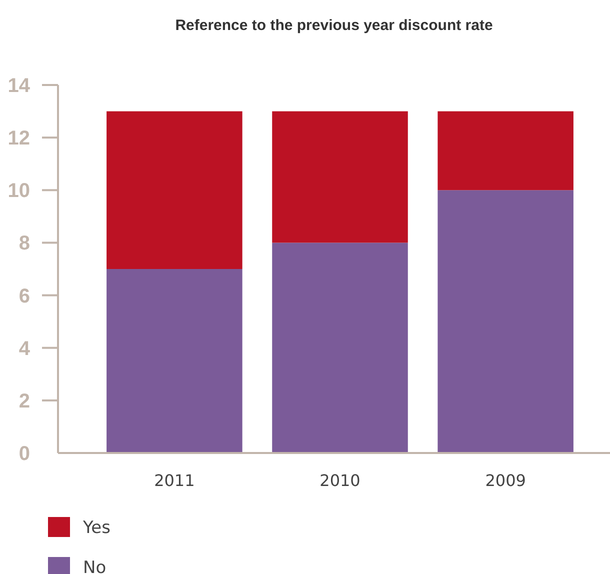  What do you see at coordinates (19, 86) in the screenshot?
I see `y-tick-label: 14` at bounding box center [19, 86].